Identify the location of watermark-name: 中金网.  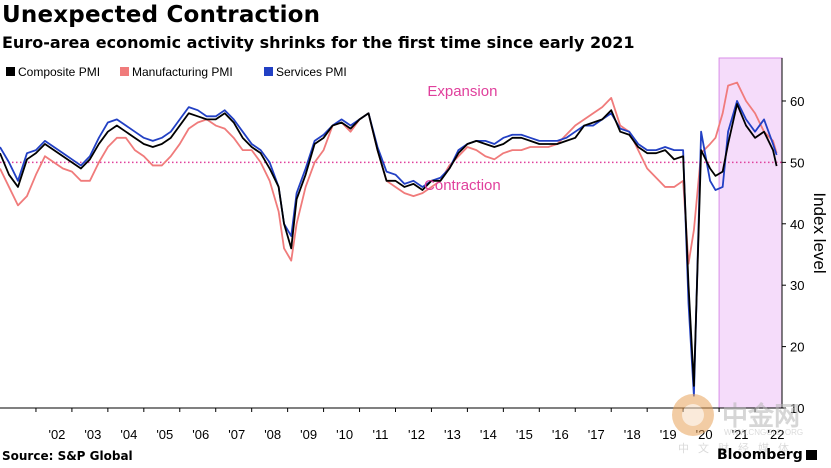
(761, 417).